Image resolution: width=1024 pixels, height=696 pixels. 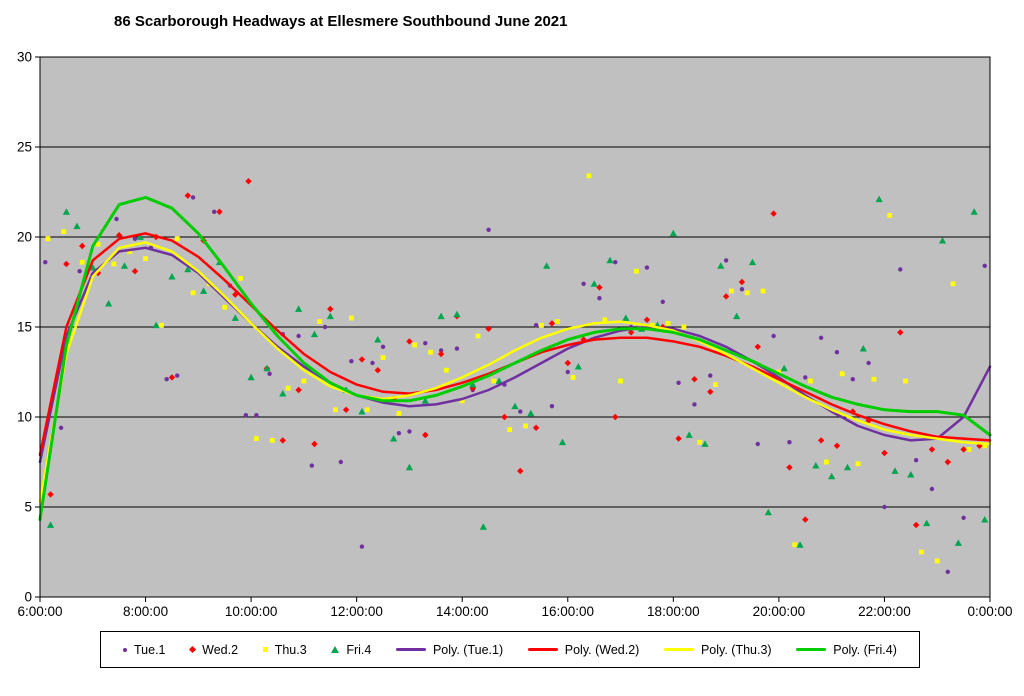 I want to click on legend-item-wed2: Wed.2, so click(x=214, y=649).